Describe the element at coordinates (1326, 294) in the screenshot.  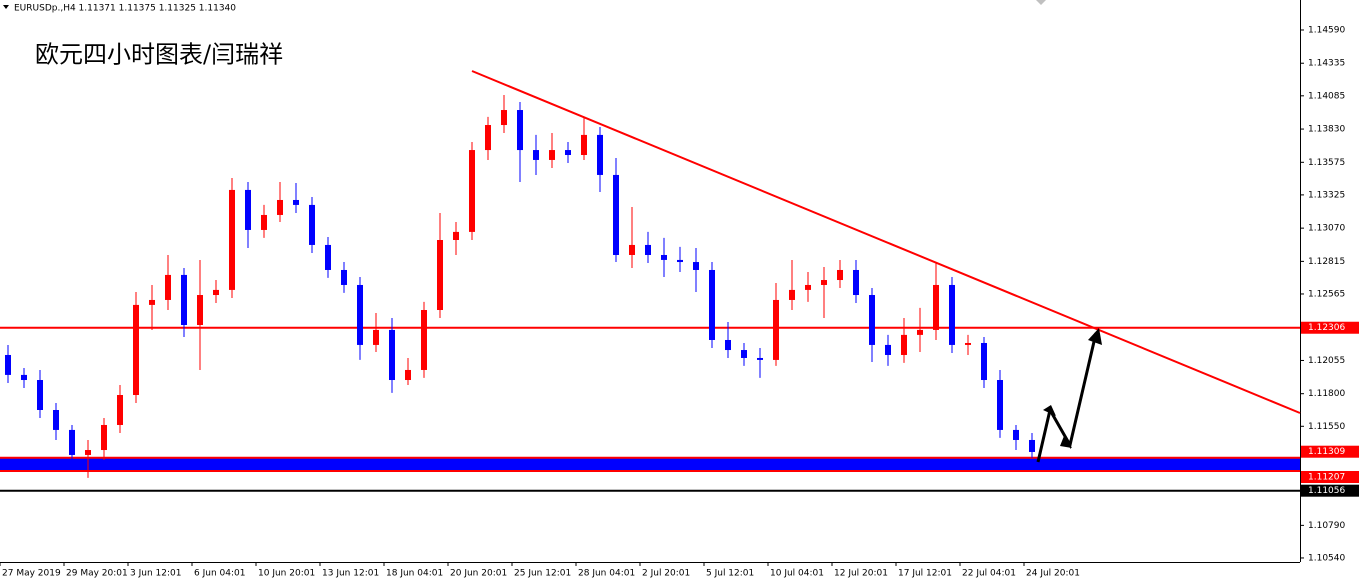
I see `y-tick-label: 1.12565` at that location.